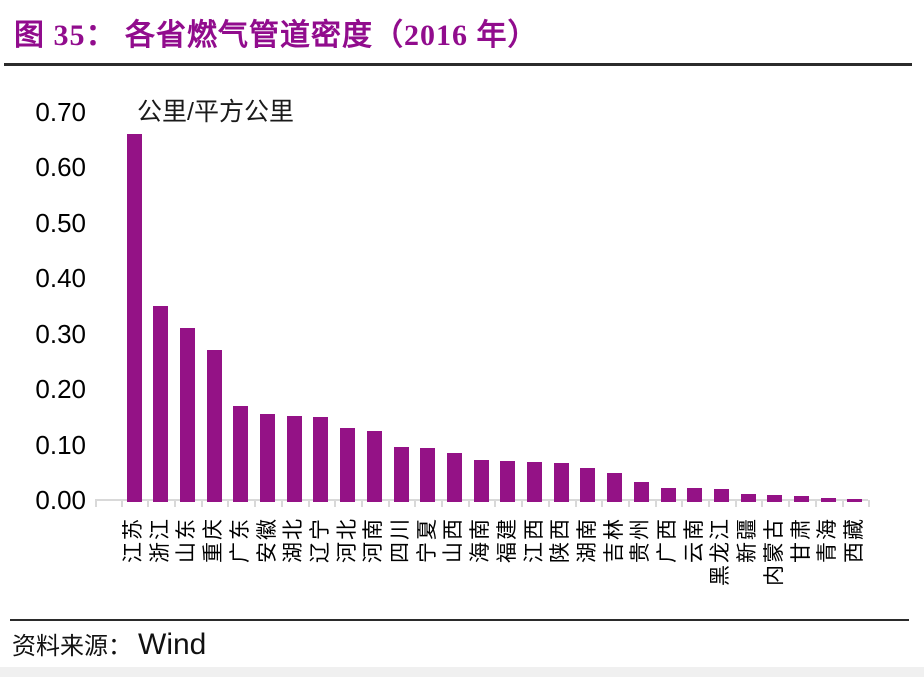 This screenshot has height=677, width=924. I want to click on y-axis-tick-label: 0.30, so click(60, 333).